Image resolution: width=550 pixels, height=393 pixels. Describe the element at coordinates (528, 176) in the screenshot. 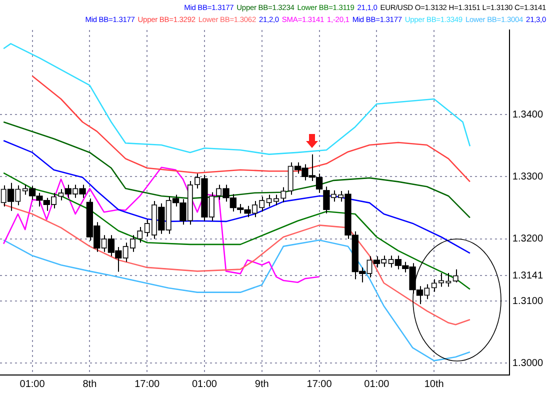

I see `y-tick-label: 1.3300` at that location.